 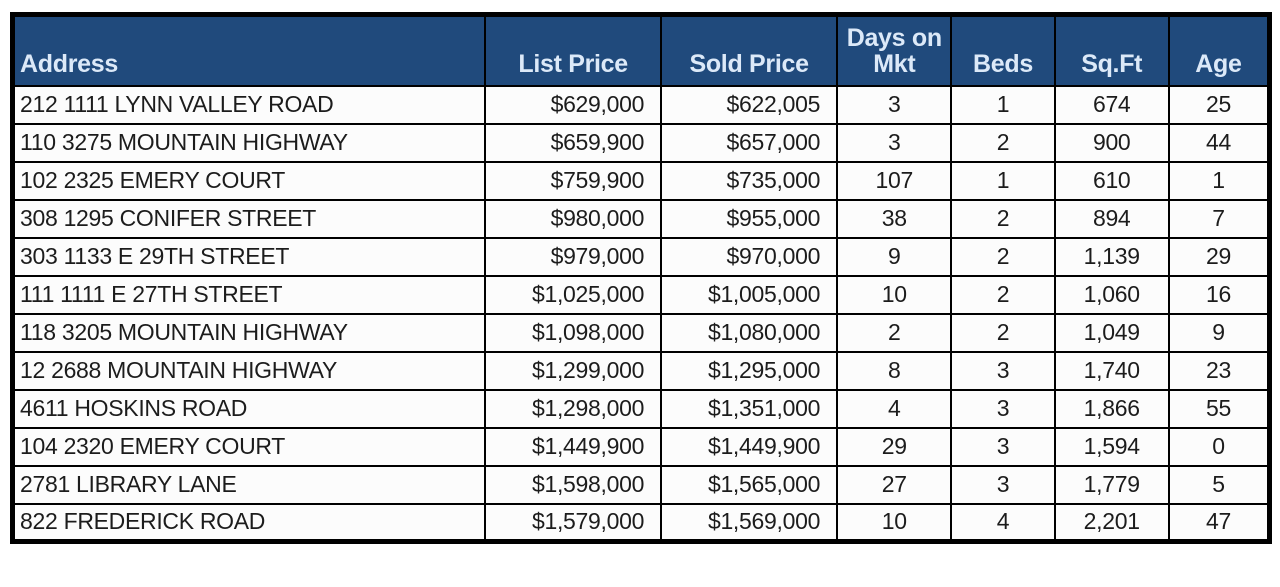 What do you see at coordinates (1219, 332) in the screenshot?
I see `cell-age: 9` at bounding box center [1219, 332].